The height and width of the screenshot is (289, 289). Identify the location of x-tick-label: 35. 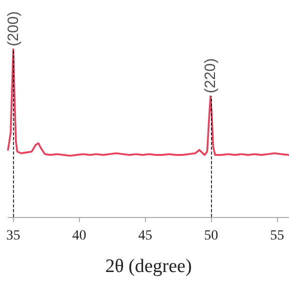
(13, 236).